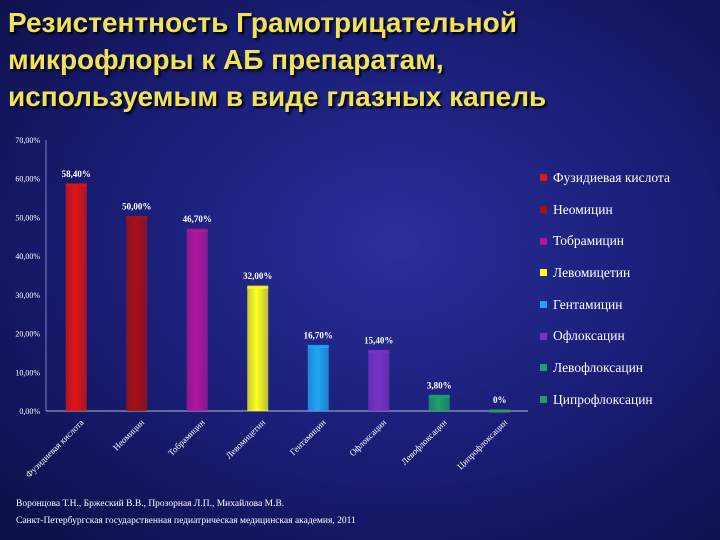 This screenshot has height=540, width=720. Describe the element at coordinates (308, 437) in the screenshot. I see `x-tick-label: Гентамицин` at that location.